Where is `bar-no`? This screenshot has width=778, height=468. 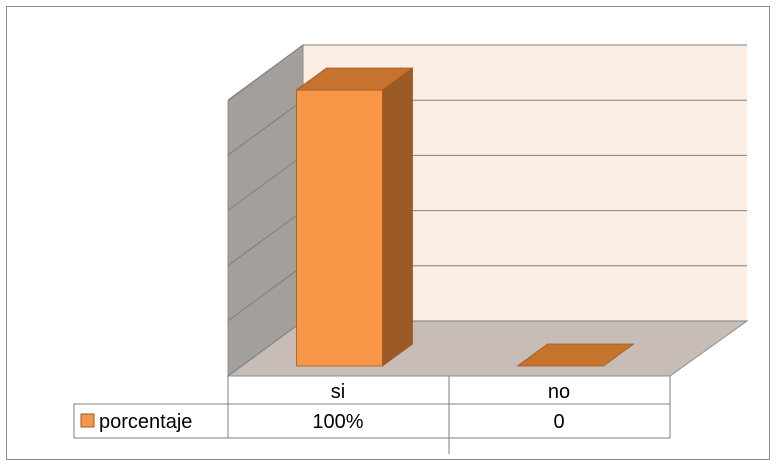 bar-no is located at coordinates (575, 355).